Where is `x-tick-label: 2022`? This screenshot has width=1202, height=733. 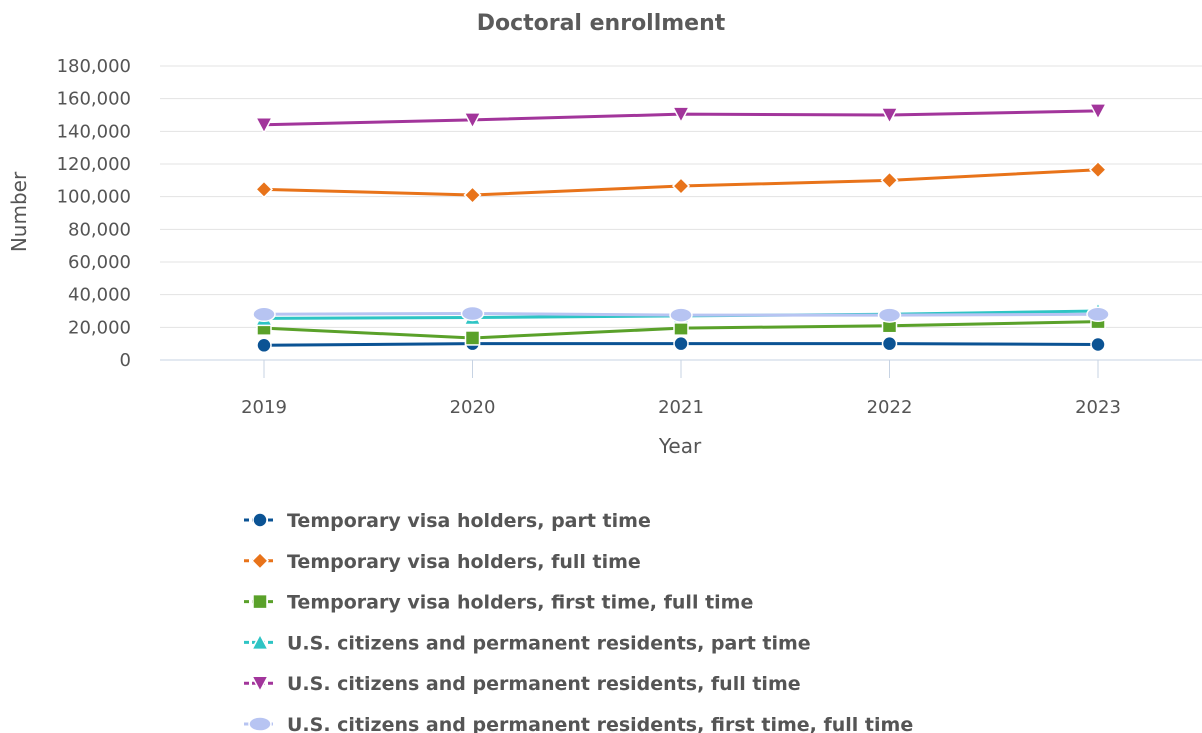 x-tick-label: 2022 is located at coordinates (890, 407).